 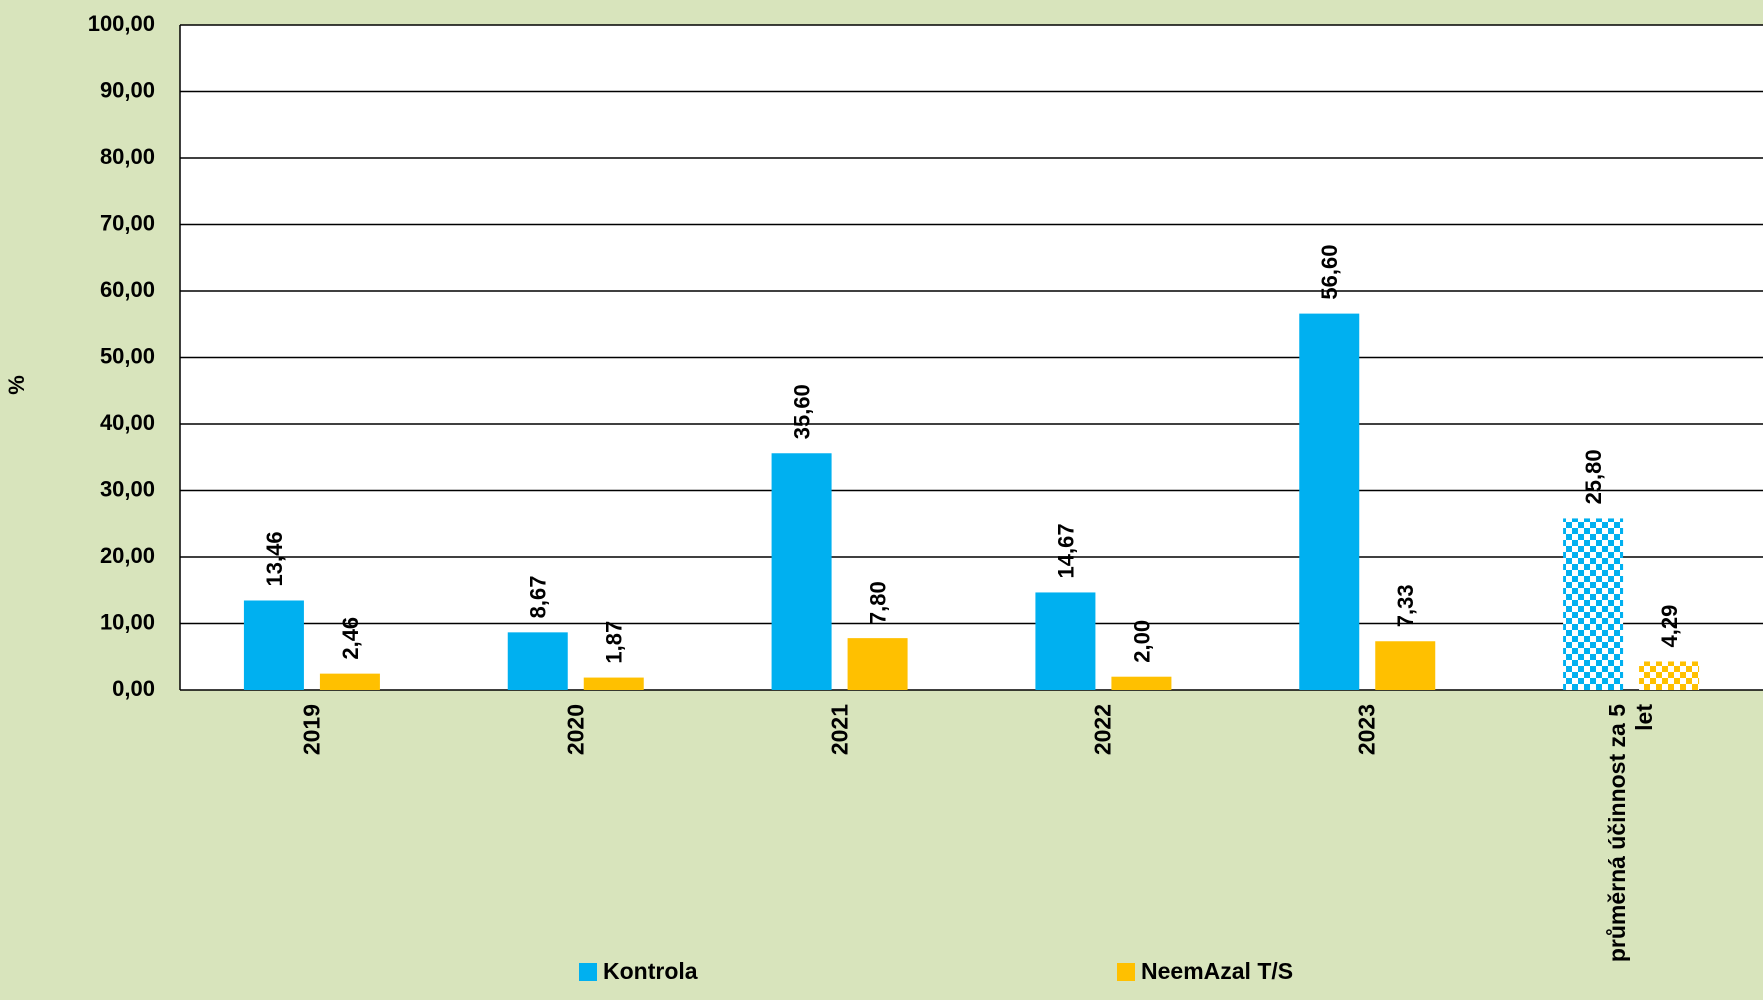 What do you see at coordinates (1631, 833) in the screenshot?
I see `x-tick-label: průměrná účinnost za 5 let` at bounding box center [1631, 833].